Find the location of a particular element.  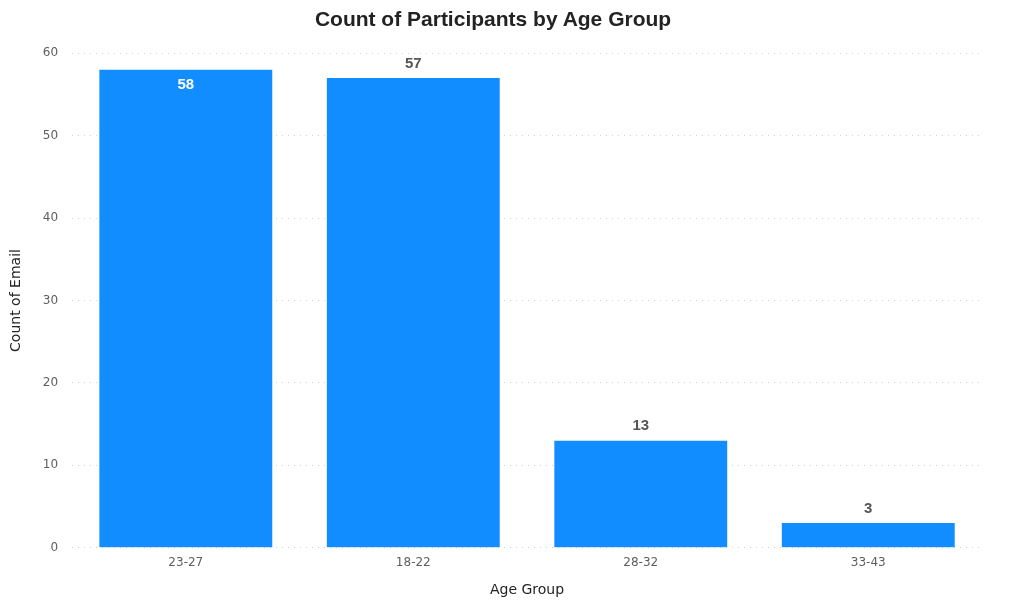

y-tick-label: 50 is located at coordinates (50, 134).